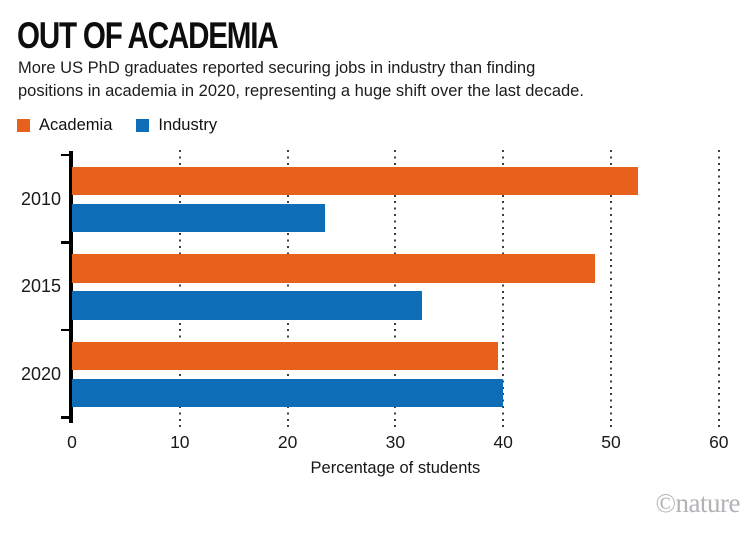 Image resolution: width=751 pixels, height=534 pixels. Describe the element at coordinates (188, 125) in the screenshot. I see `legend-label: Industry` at that location.